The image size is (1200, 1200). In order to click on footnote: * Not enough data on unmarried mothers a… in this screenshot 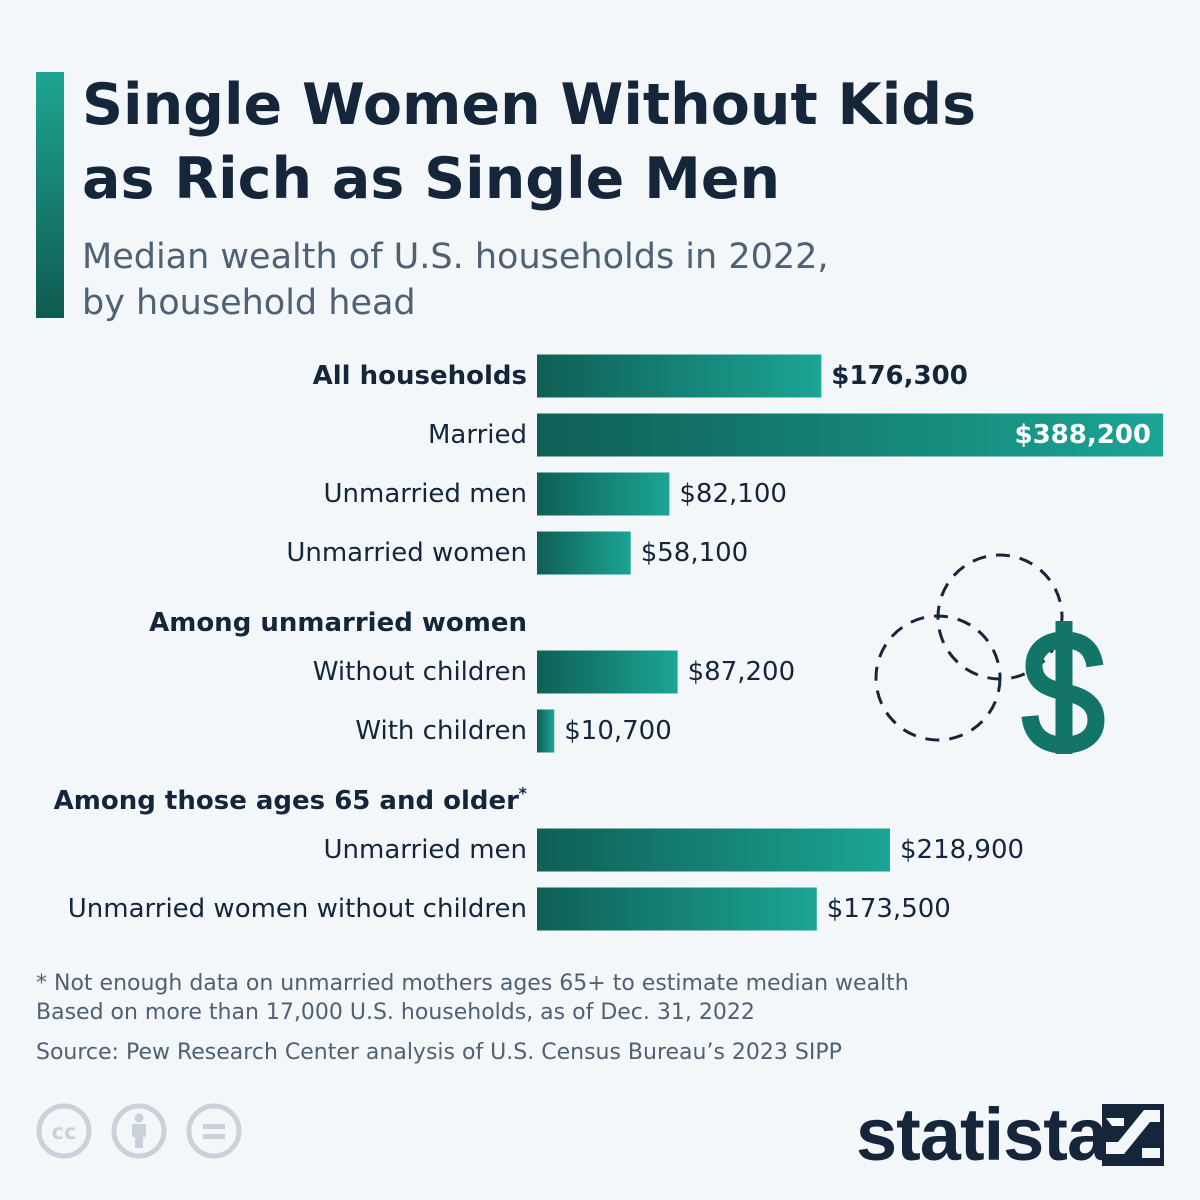, I will do `click(472, 998)`.